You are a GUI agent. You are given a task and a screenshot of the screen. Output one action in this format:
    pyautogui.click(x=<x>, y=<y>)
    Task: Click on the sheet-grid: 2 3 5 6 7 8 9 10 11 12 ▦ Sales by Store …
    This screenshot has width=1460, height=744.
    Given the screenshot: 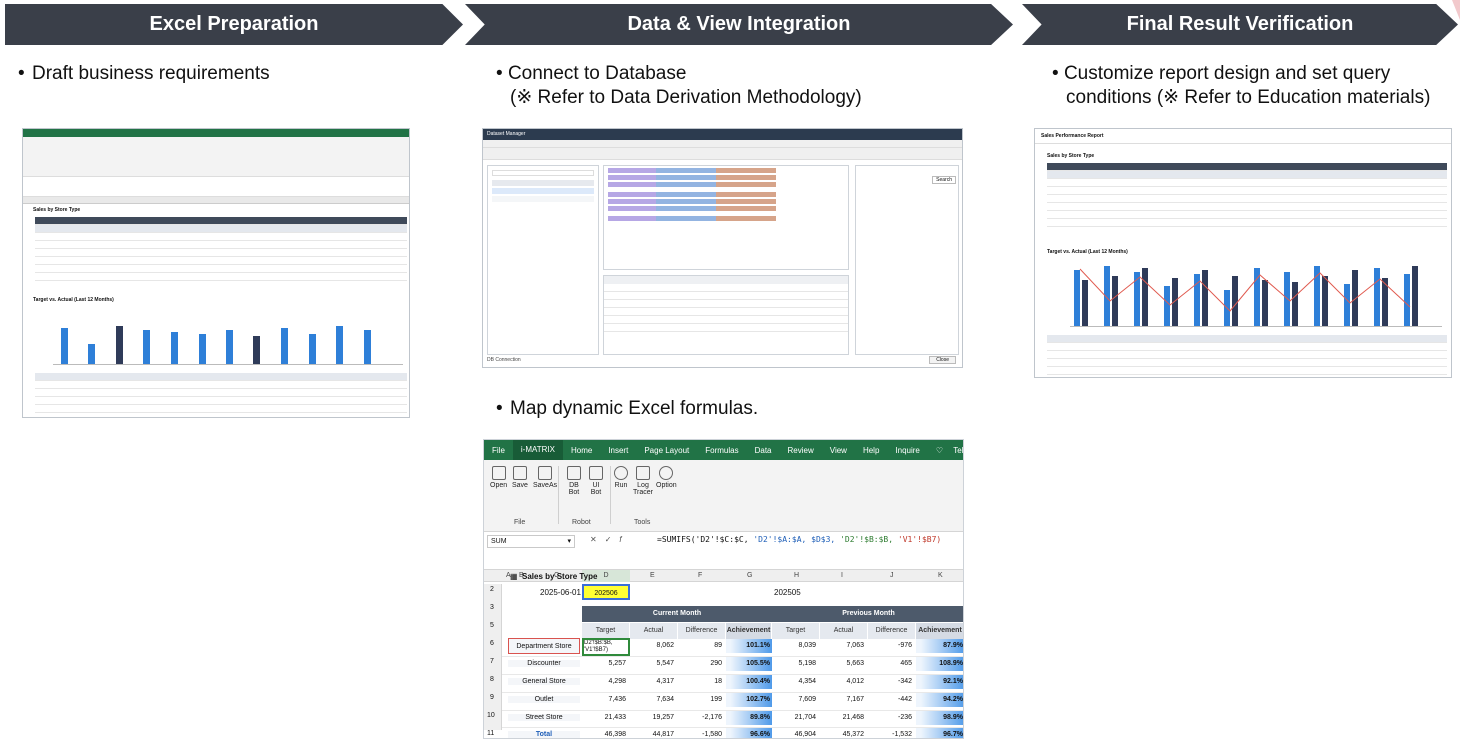 What is the action you would take?
    pyautogui.click(x=723, y=655)
    